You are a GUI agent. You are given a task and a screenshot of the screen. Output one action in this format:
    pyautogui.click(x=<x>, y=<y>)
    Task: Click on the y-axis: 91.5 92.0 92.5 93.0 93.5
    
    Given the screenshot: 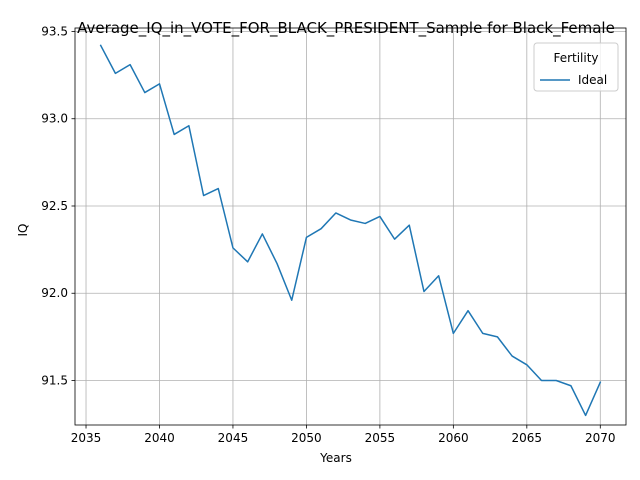 What is the action you would take?
    pyautogui.click(x=58, y=206)
    